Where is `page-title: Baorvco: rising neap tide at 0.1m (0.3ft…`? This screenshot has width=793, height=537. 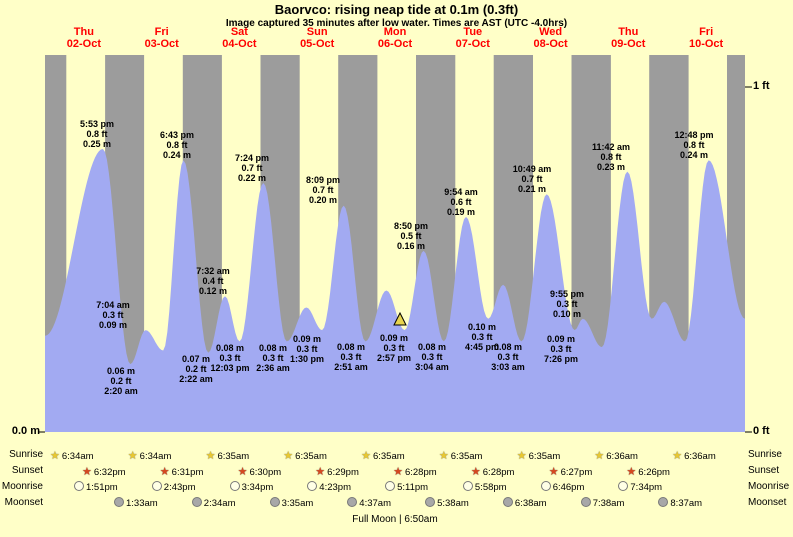 page-title: Baorvco: rising neap tide at 0.1m (0.3ft… is located at coordinates (396, 9).